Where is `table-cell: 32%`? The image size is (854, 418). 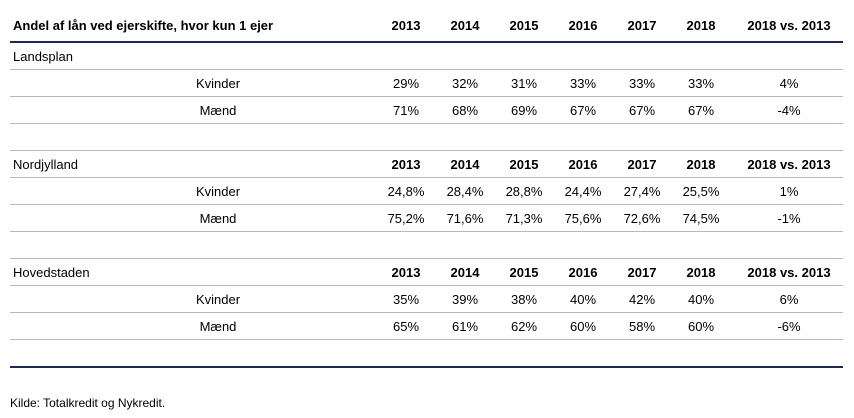
table-cell: 32% is located at coordinates (465, 83).